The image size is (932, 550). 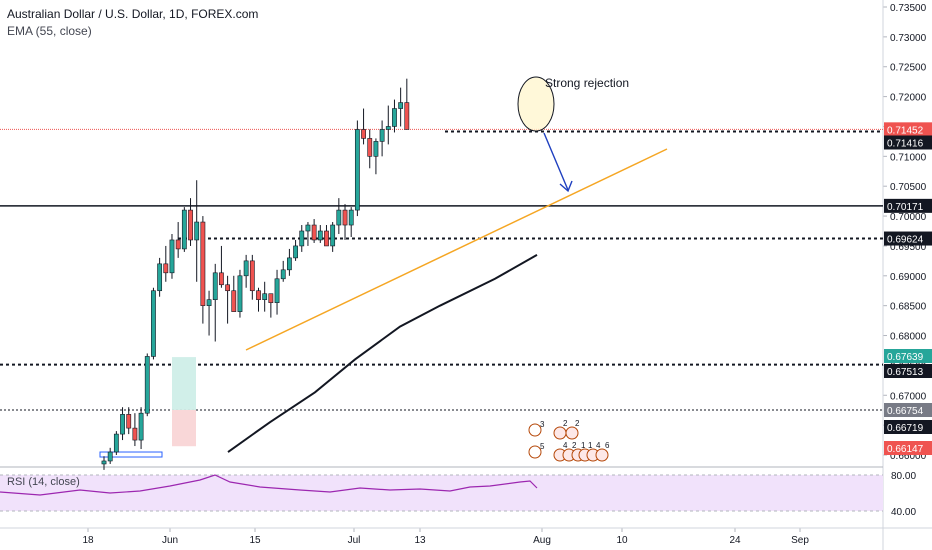 I want to click on event-count: 5, so click(x=542, y=446).